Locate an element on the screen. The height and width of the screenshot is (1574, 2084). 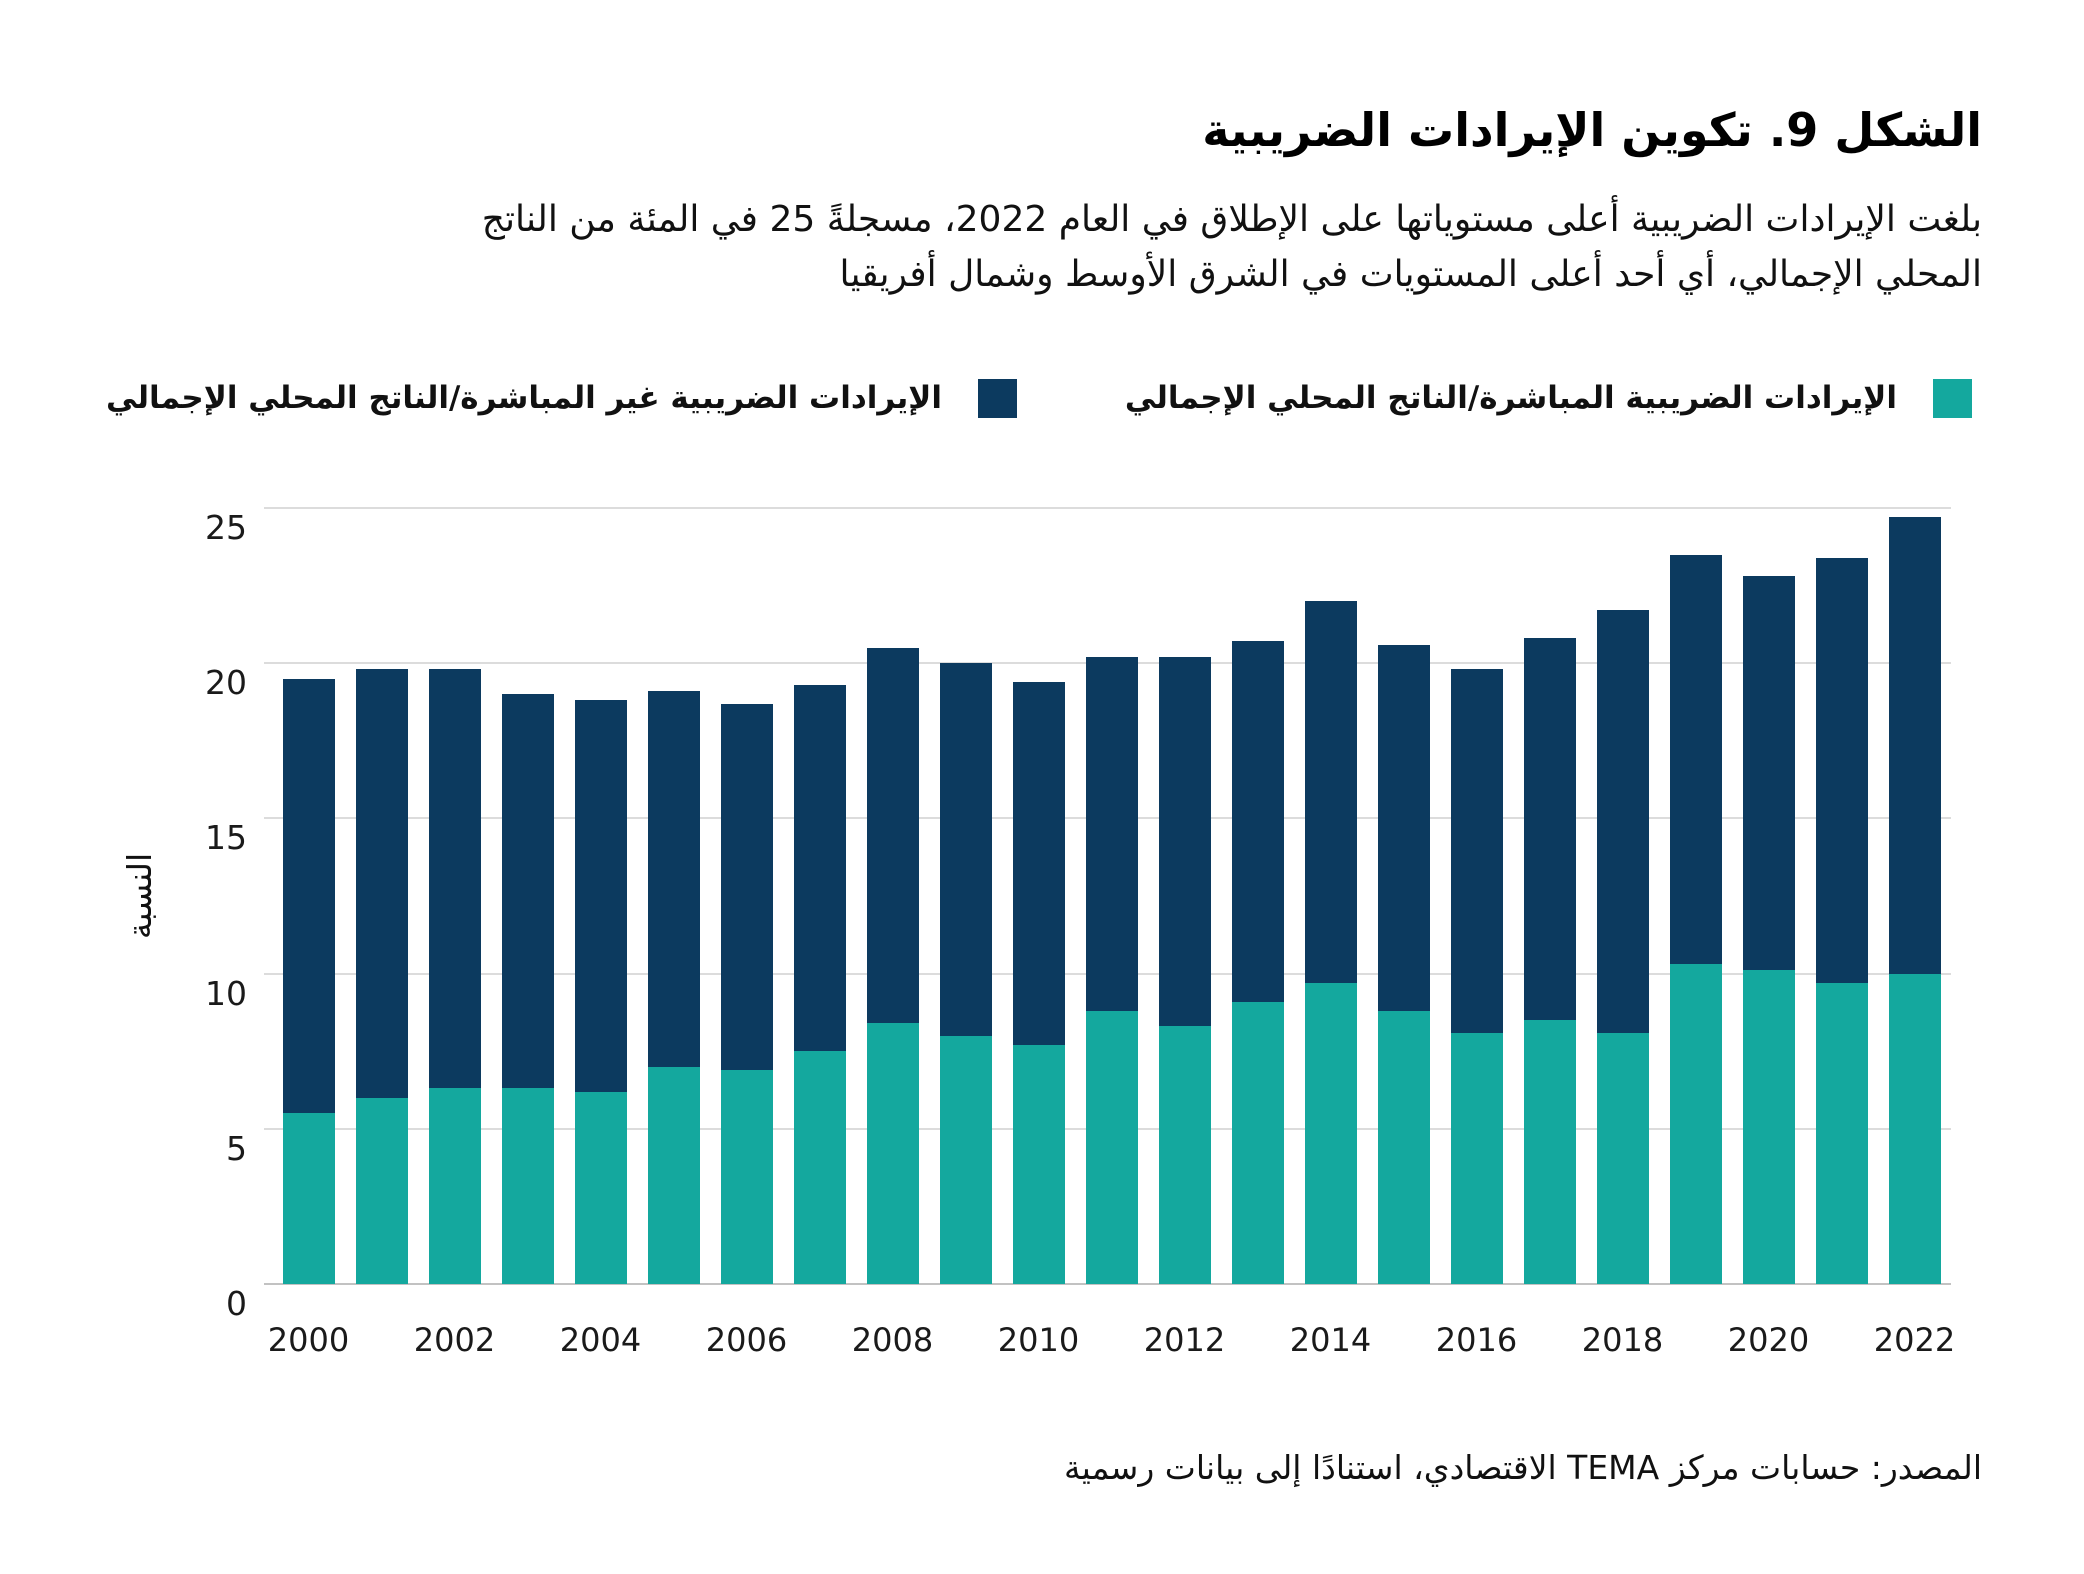
bar-direct-2004 is located at coordinates (600, 1187).